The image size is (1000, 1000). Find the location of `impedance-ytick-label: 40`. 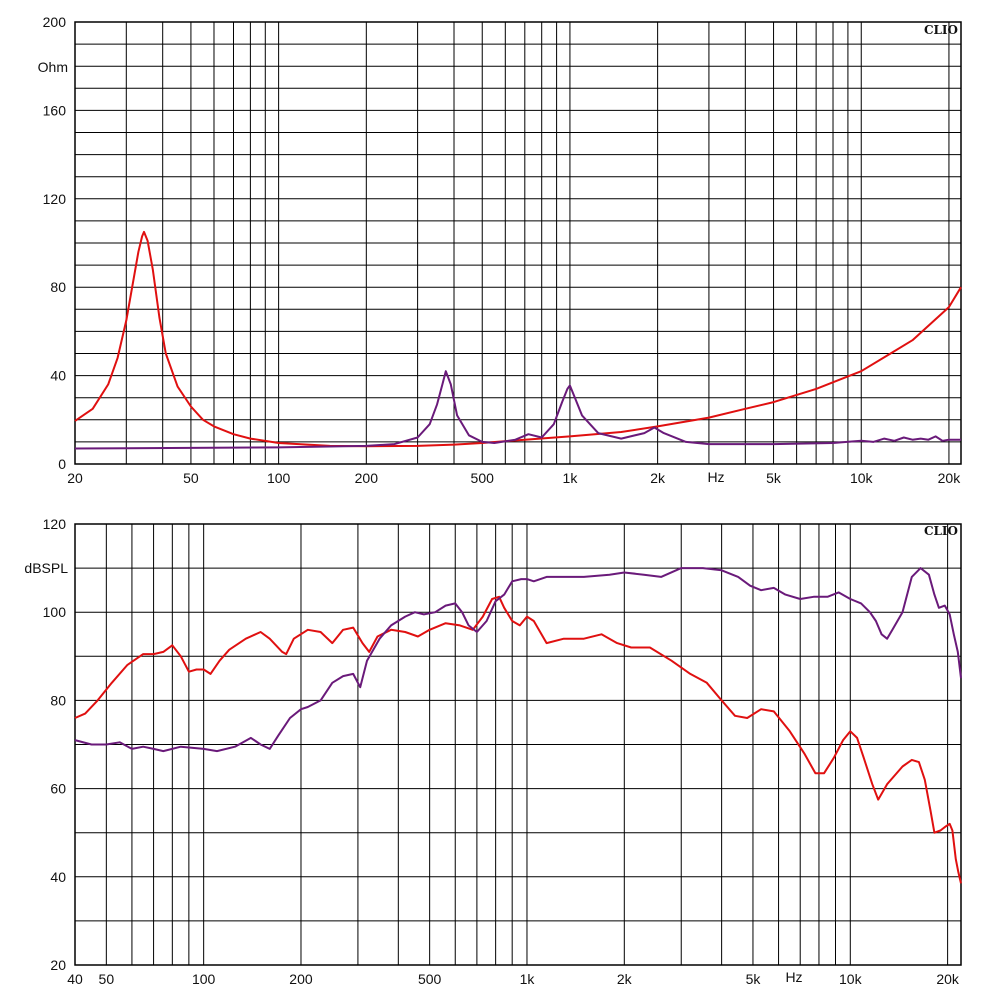

impedance-ytick-label: 40 is located at coordinates (58, 376).